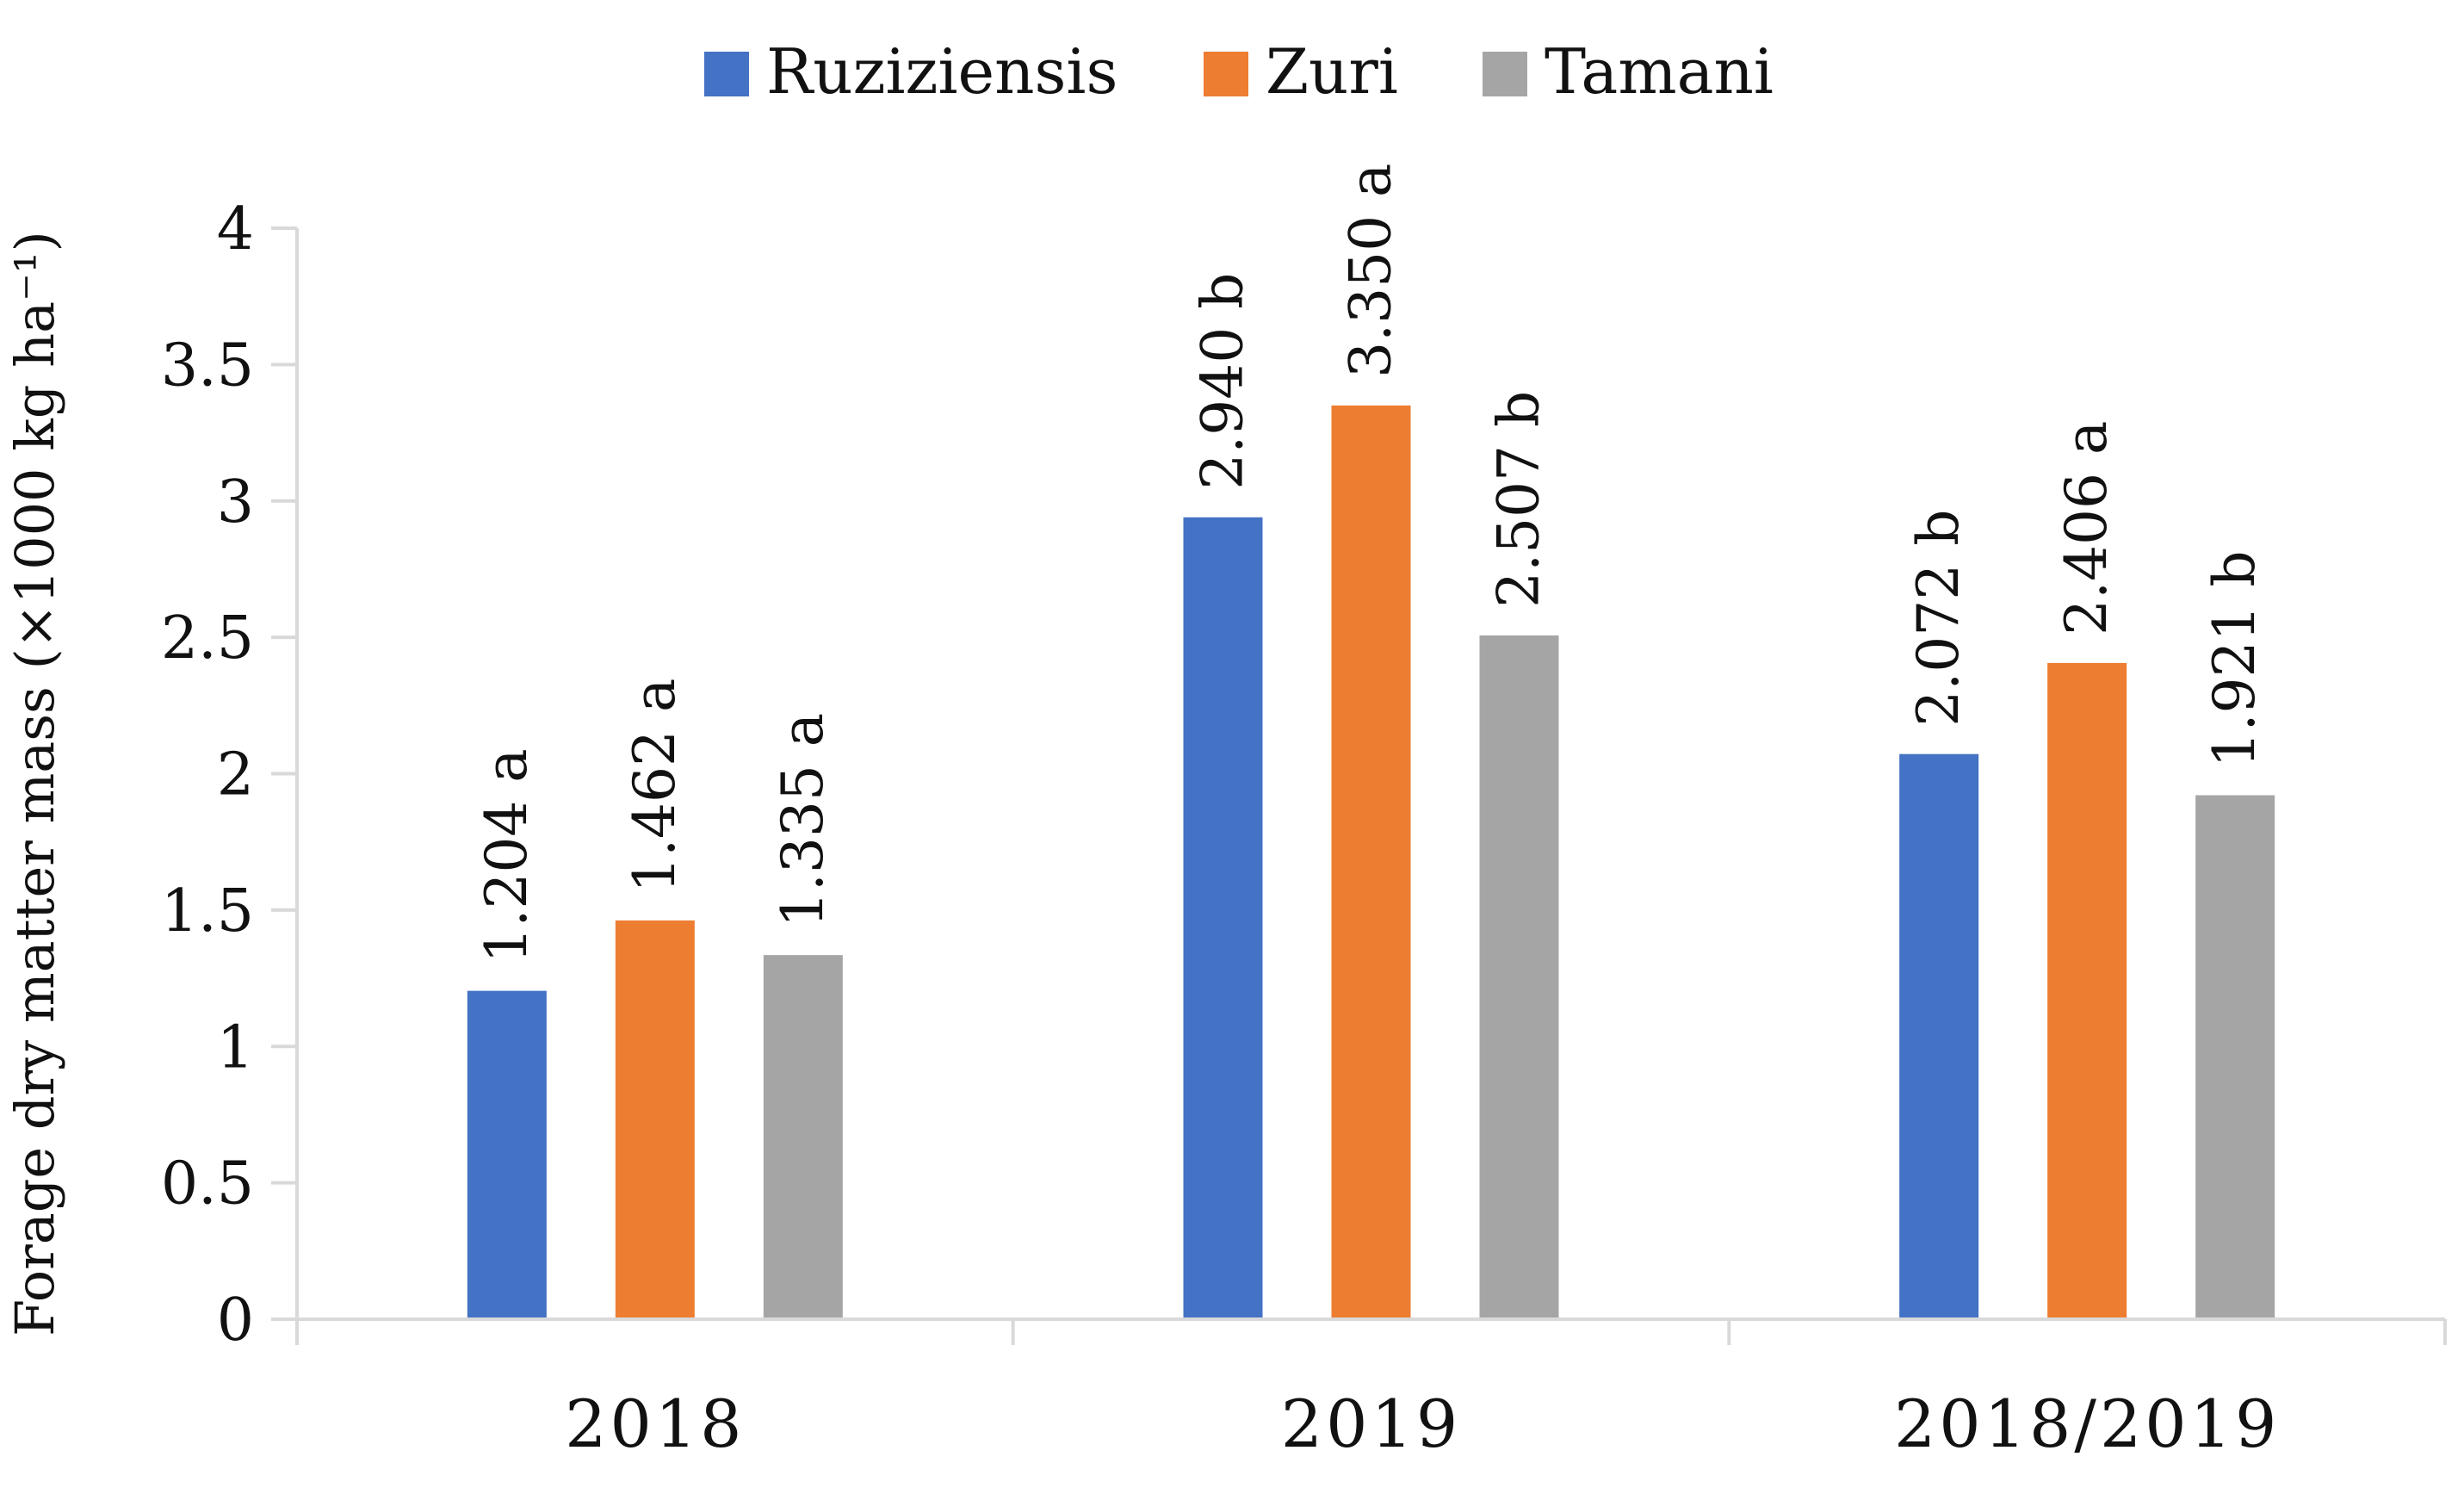  I want to click on x-axis: 2018 2019 2018/2019, so click(1371, 1389).